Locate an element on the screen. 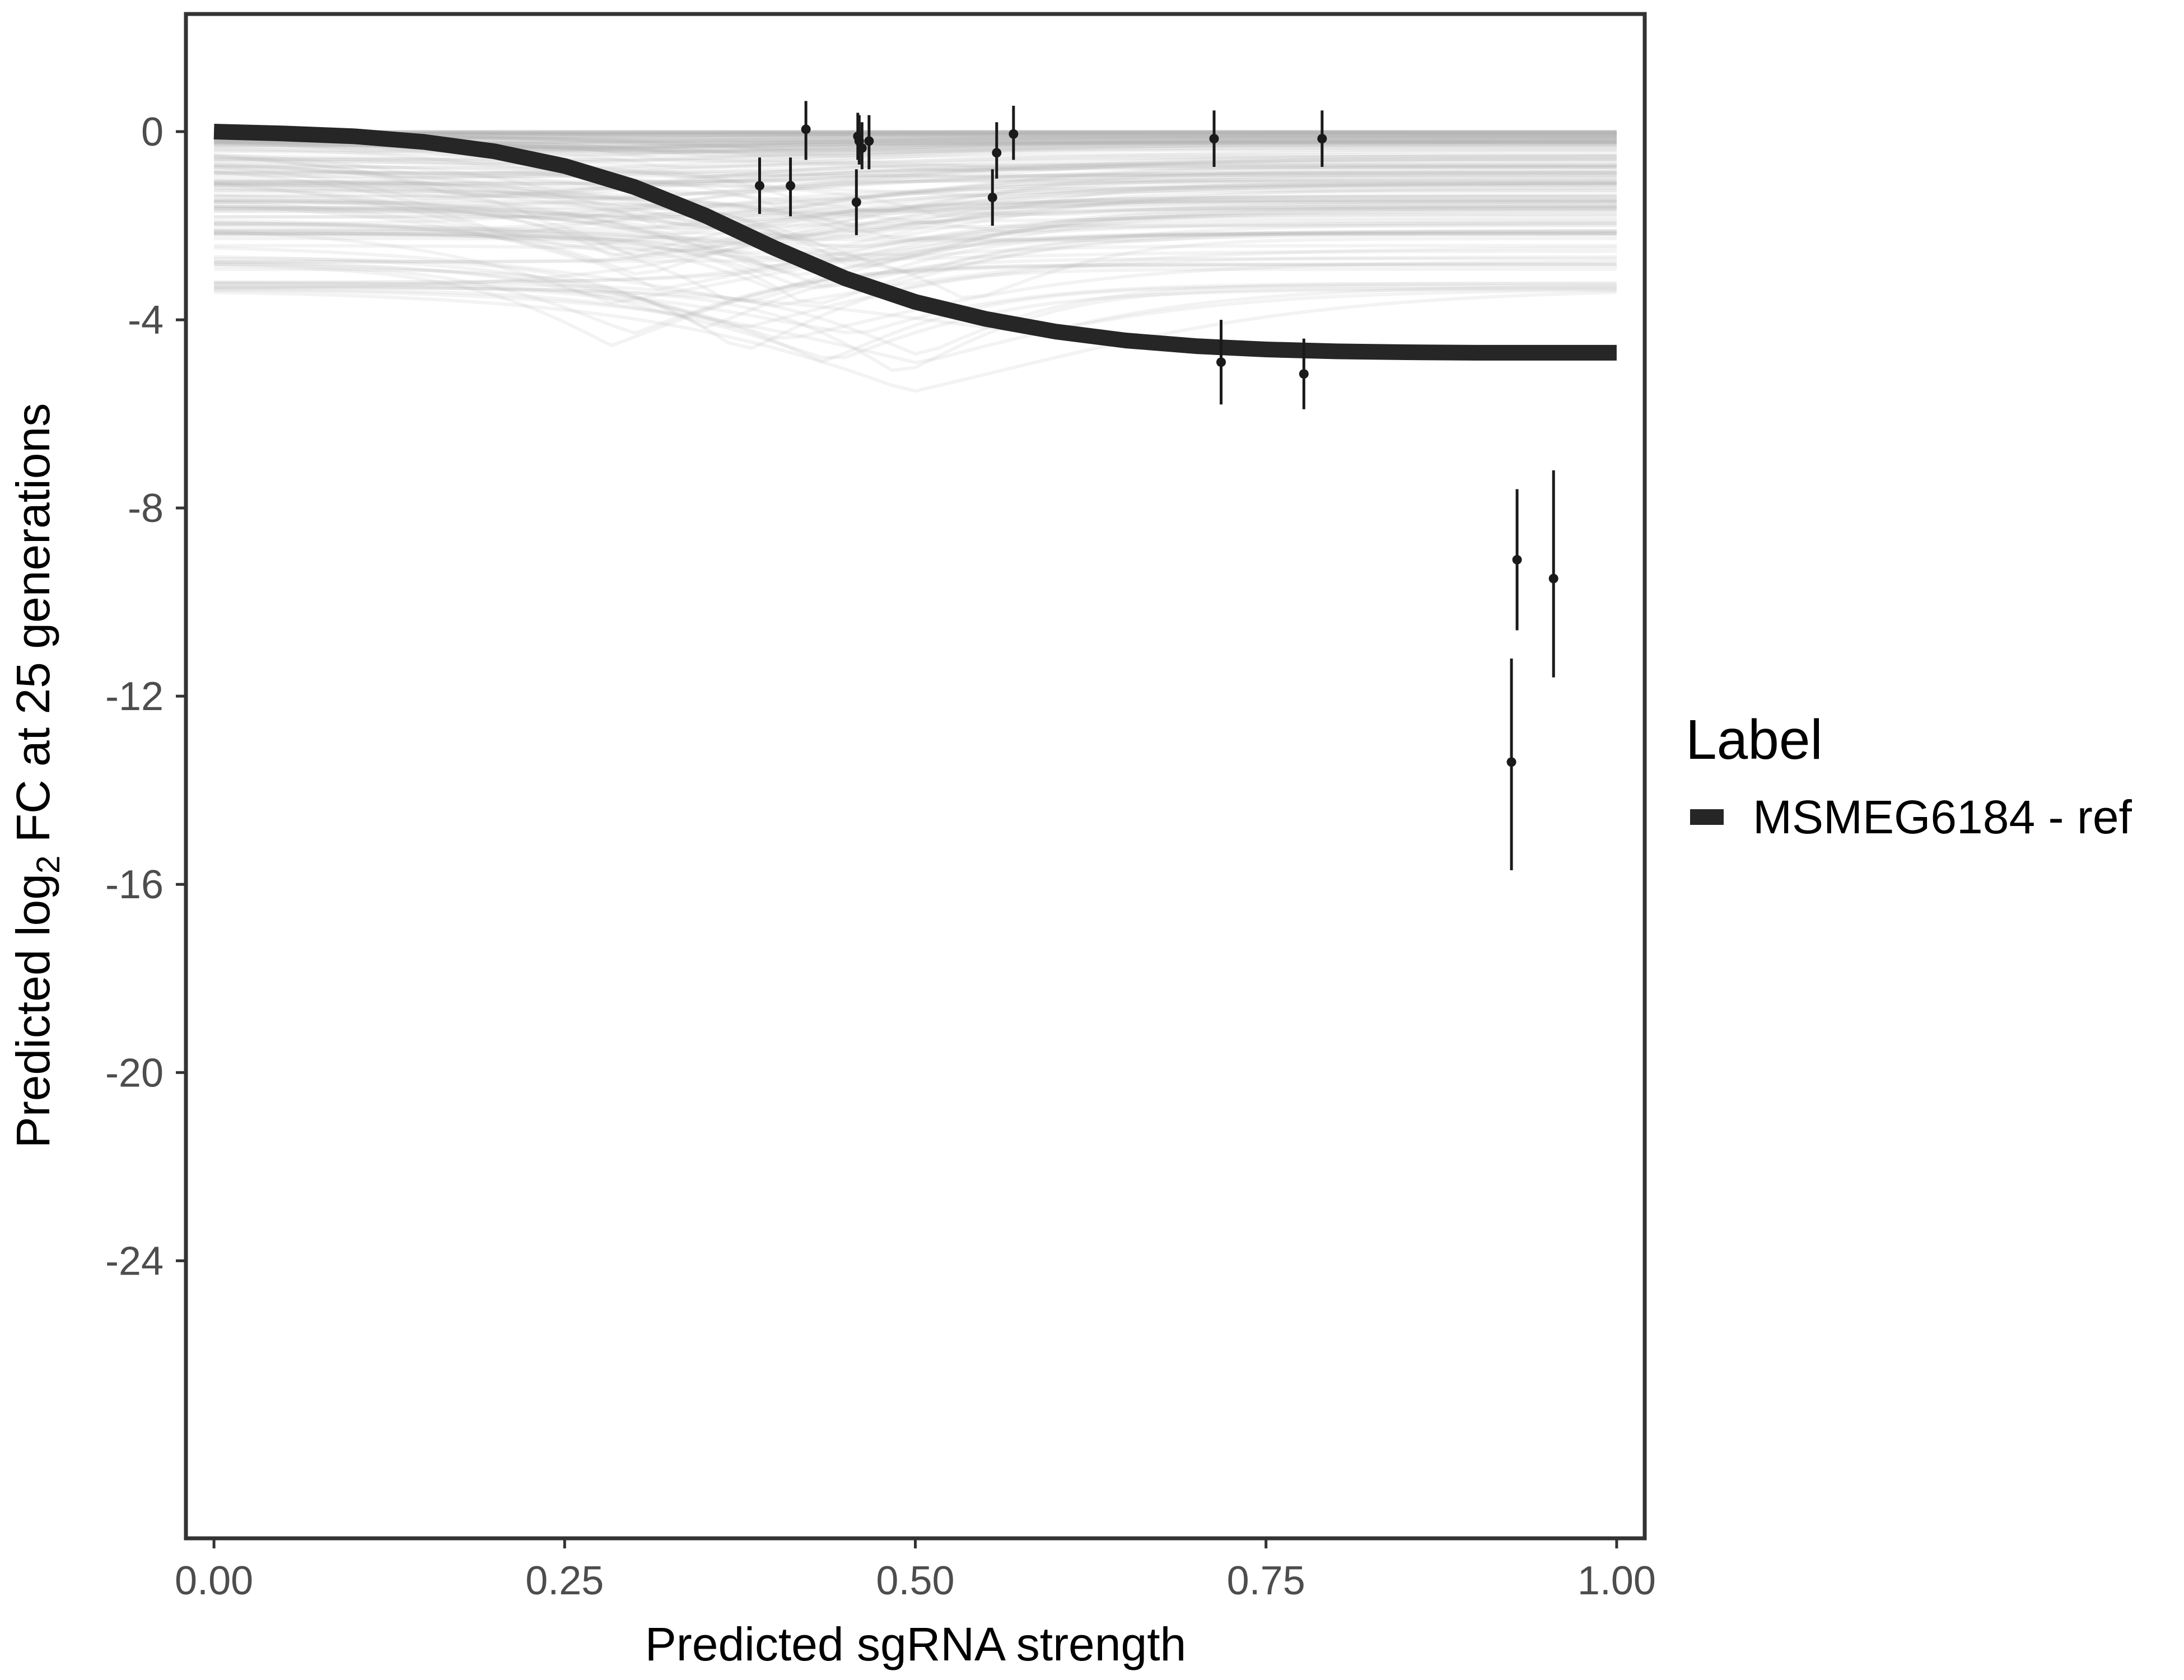  x-tick-label: 0.50 is located at coordinates (915, 1581).